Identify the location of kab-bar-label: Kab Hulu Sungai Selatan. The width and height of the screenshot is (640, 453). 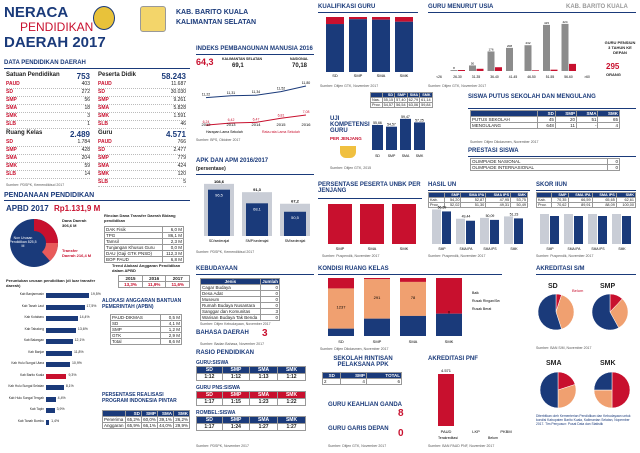
(26, 386).